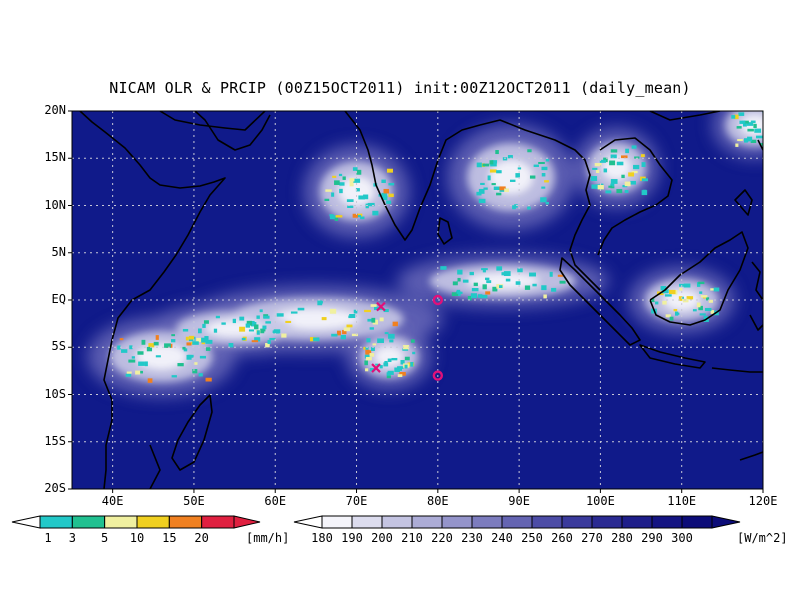 This screenshot has width=800, height=600. What do you see at coordinates (762, 538) in the screenshot?
I see `olr-unit: [W/m^2]` at bounding box center [762, 538].